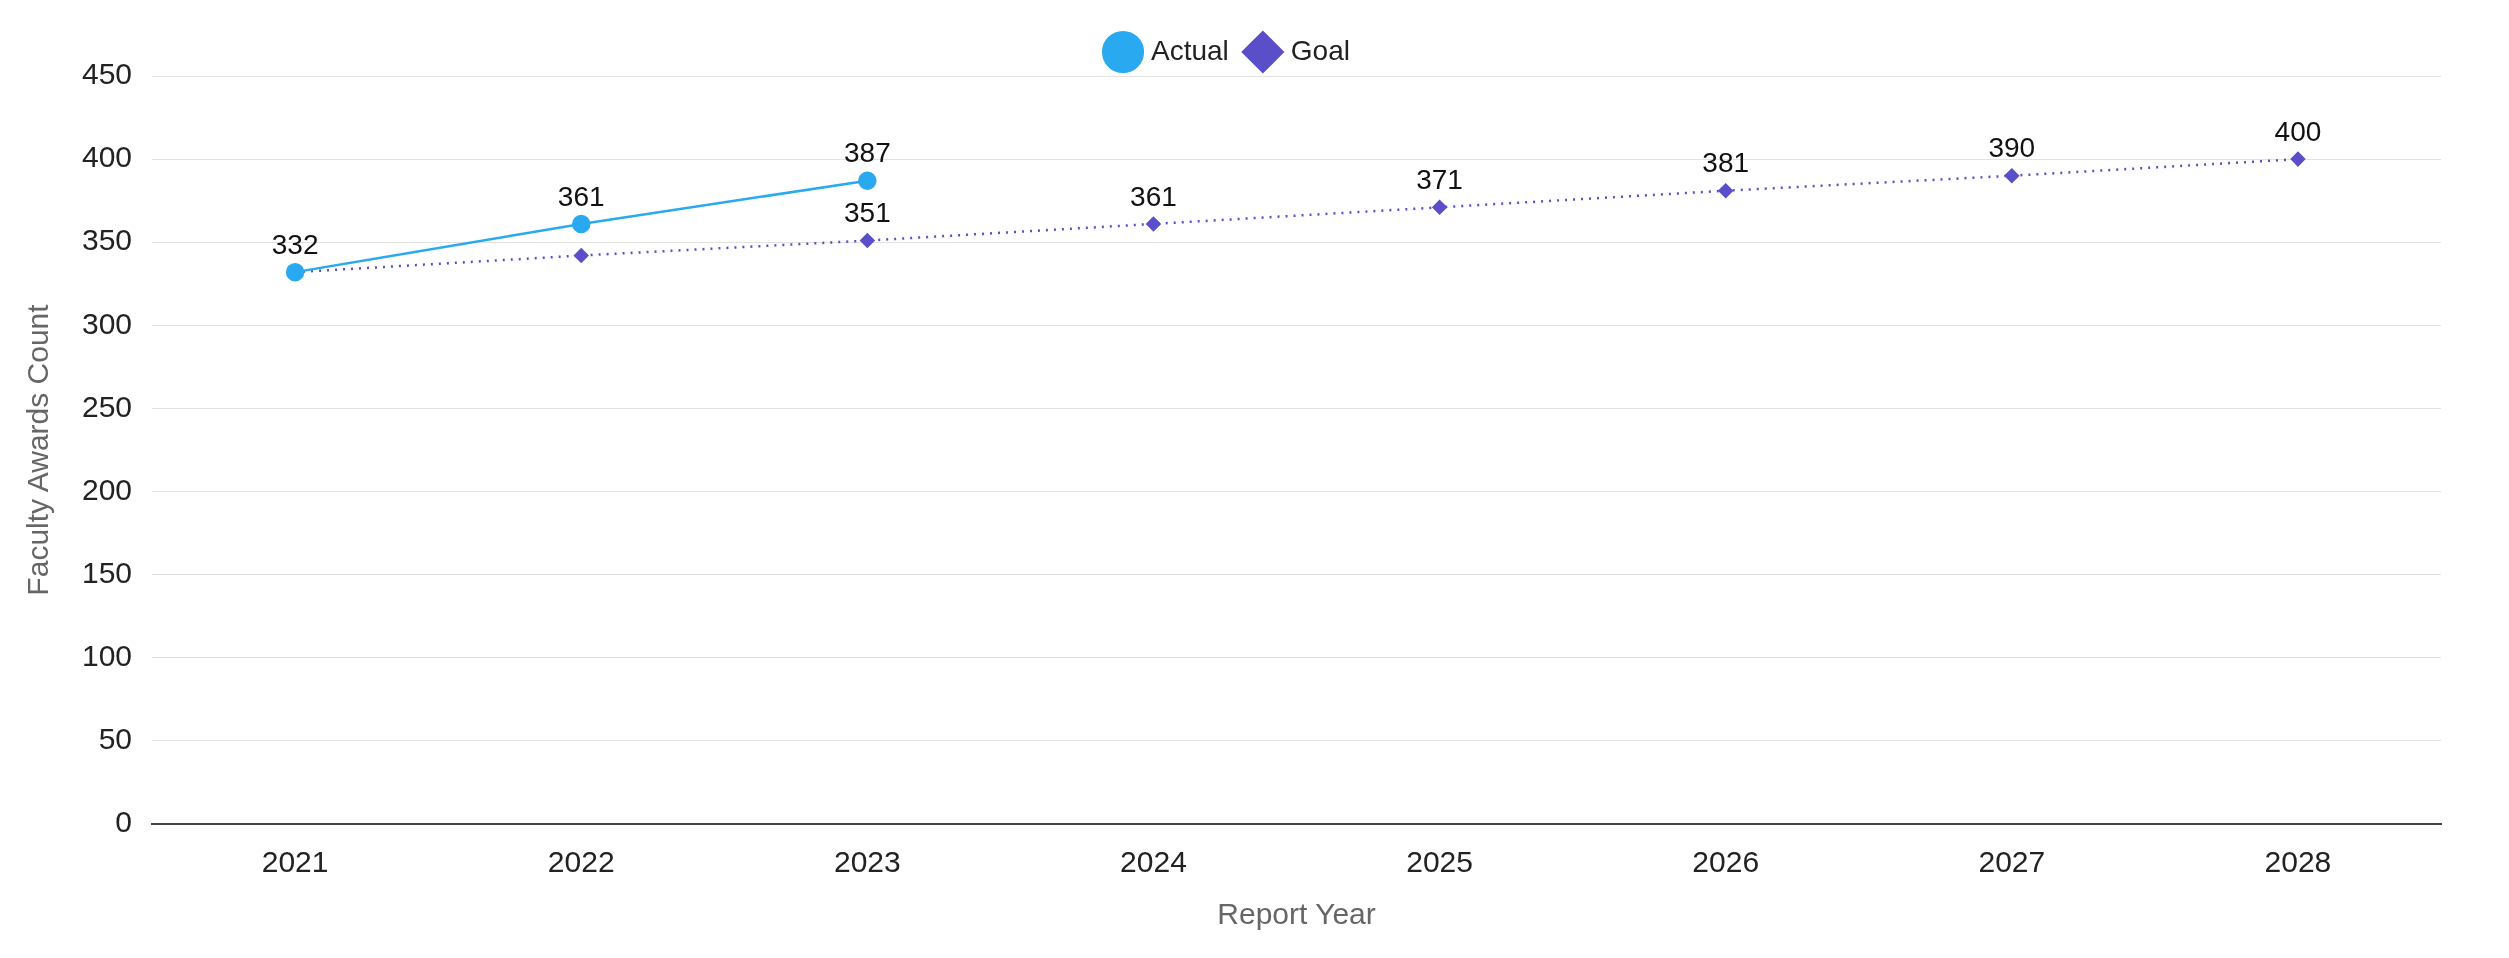 Image resolution: width=2509 pixels, height=958 pixels. Describe the element at coordinates (1439, 862) in the screenshot. I see `x-tick-label: 2025` at that location.